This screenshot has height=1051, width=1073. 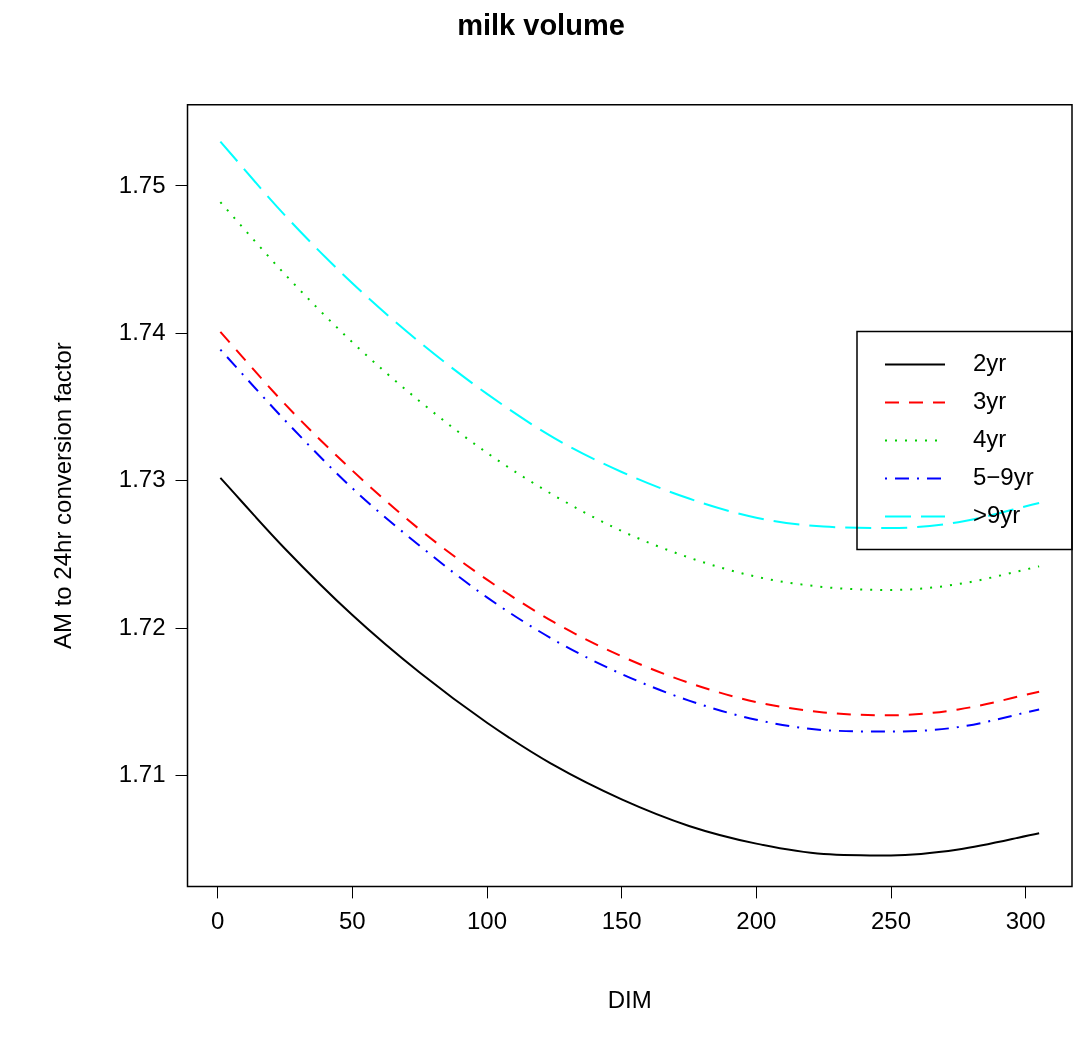 What do you see at coordinates (1003, 477) in the screenshot?
I see `legend-label: 5−9yr` at bounding box center [1003, 477].